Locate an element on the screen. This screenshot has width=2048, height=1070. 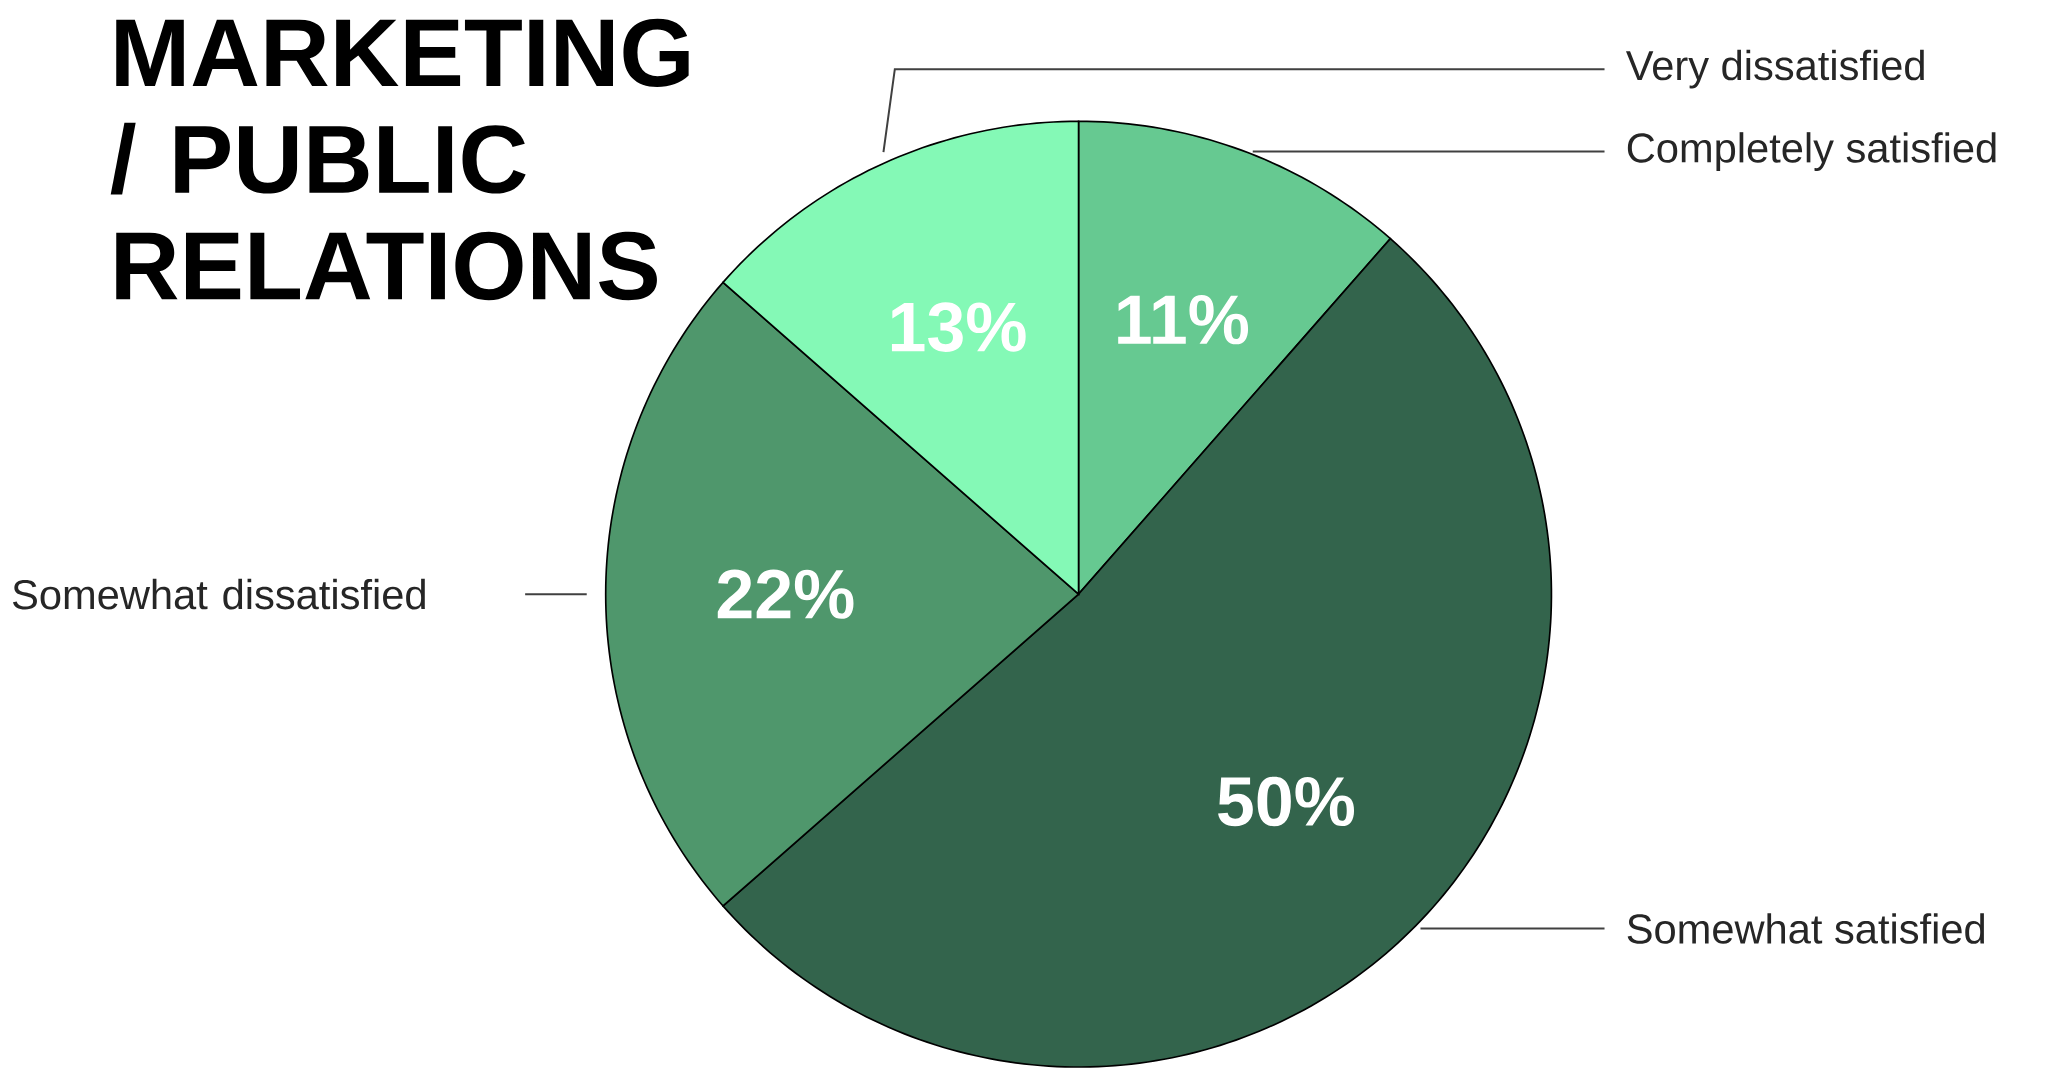
data-label: 13% is located at coordinates (958, 327).